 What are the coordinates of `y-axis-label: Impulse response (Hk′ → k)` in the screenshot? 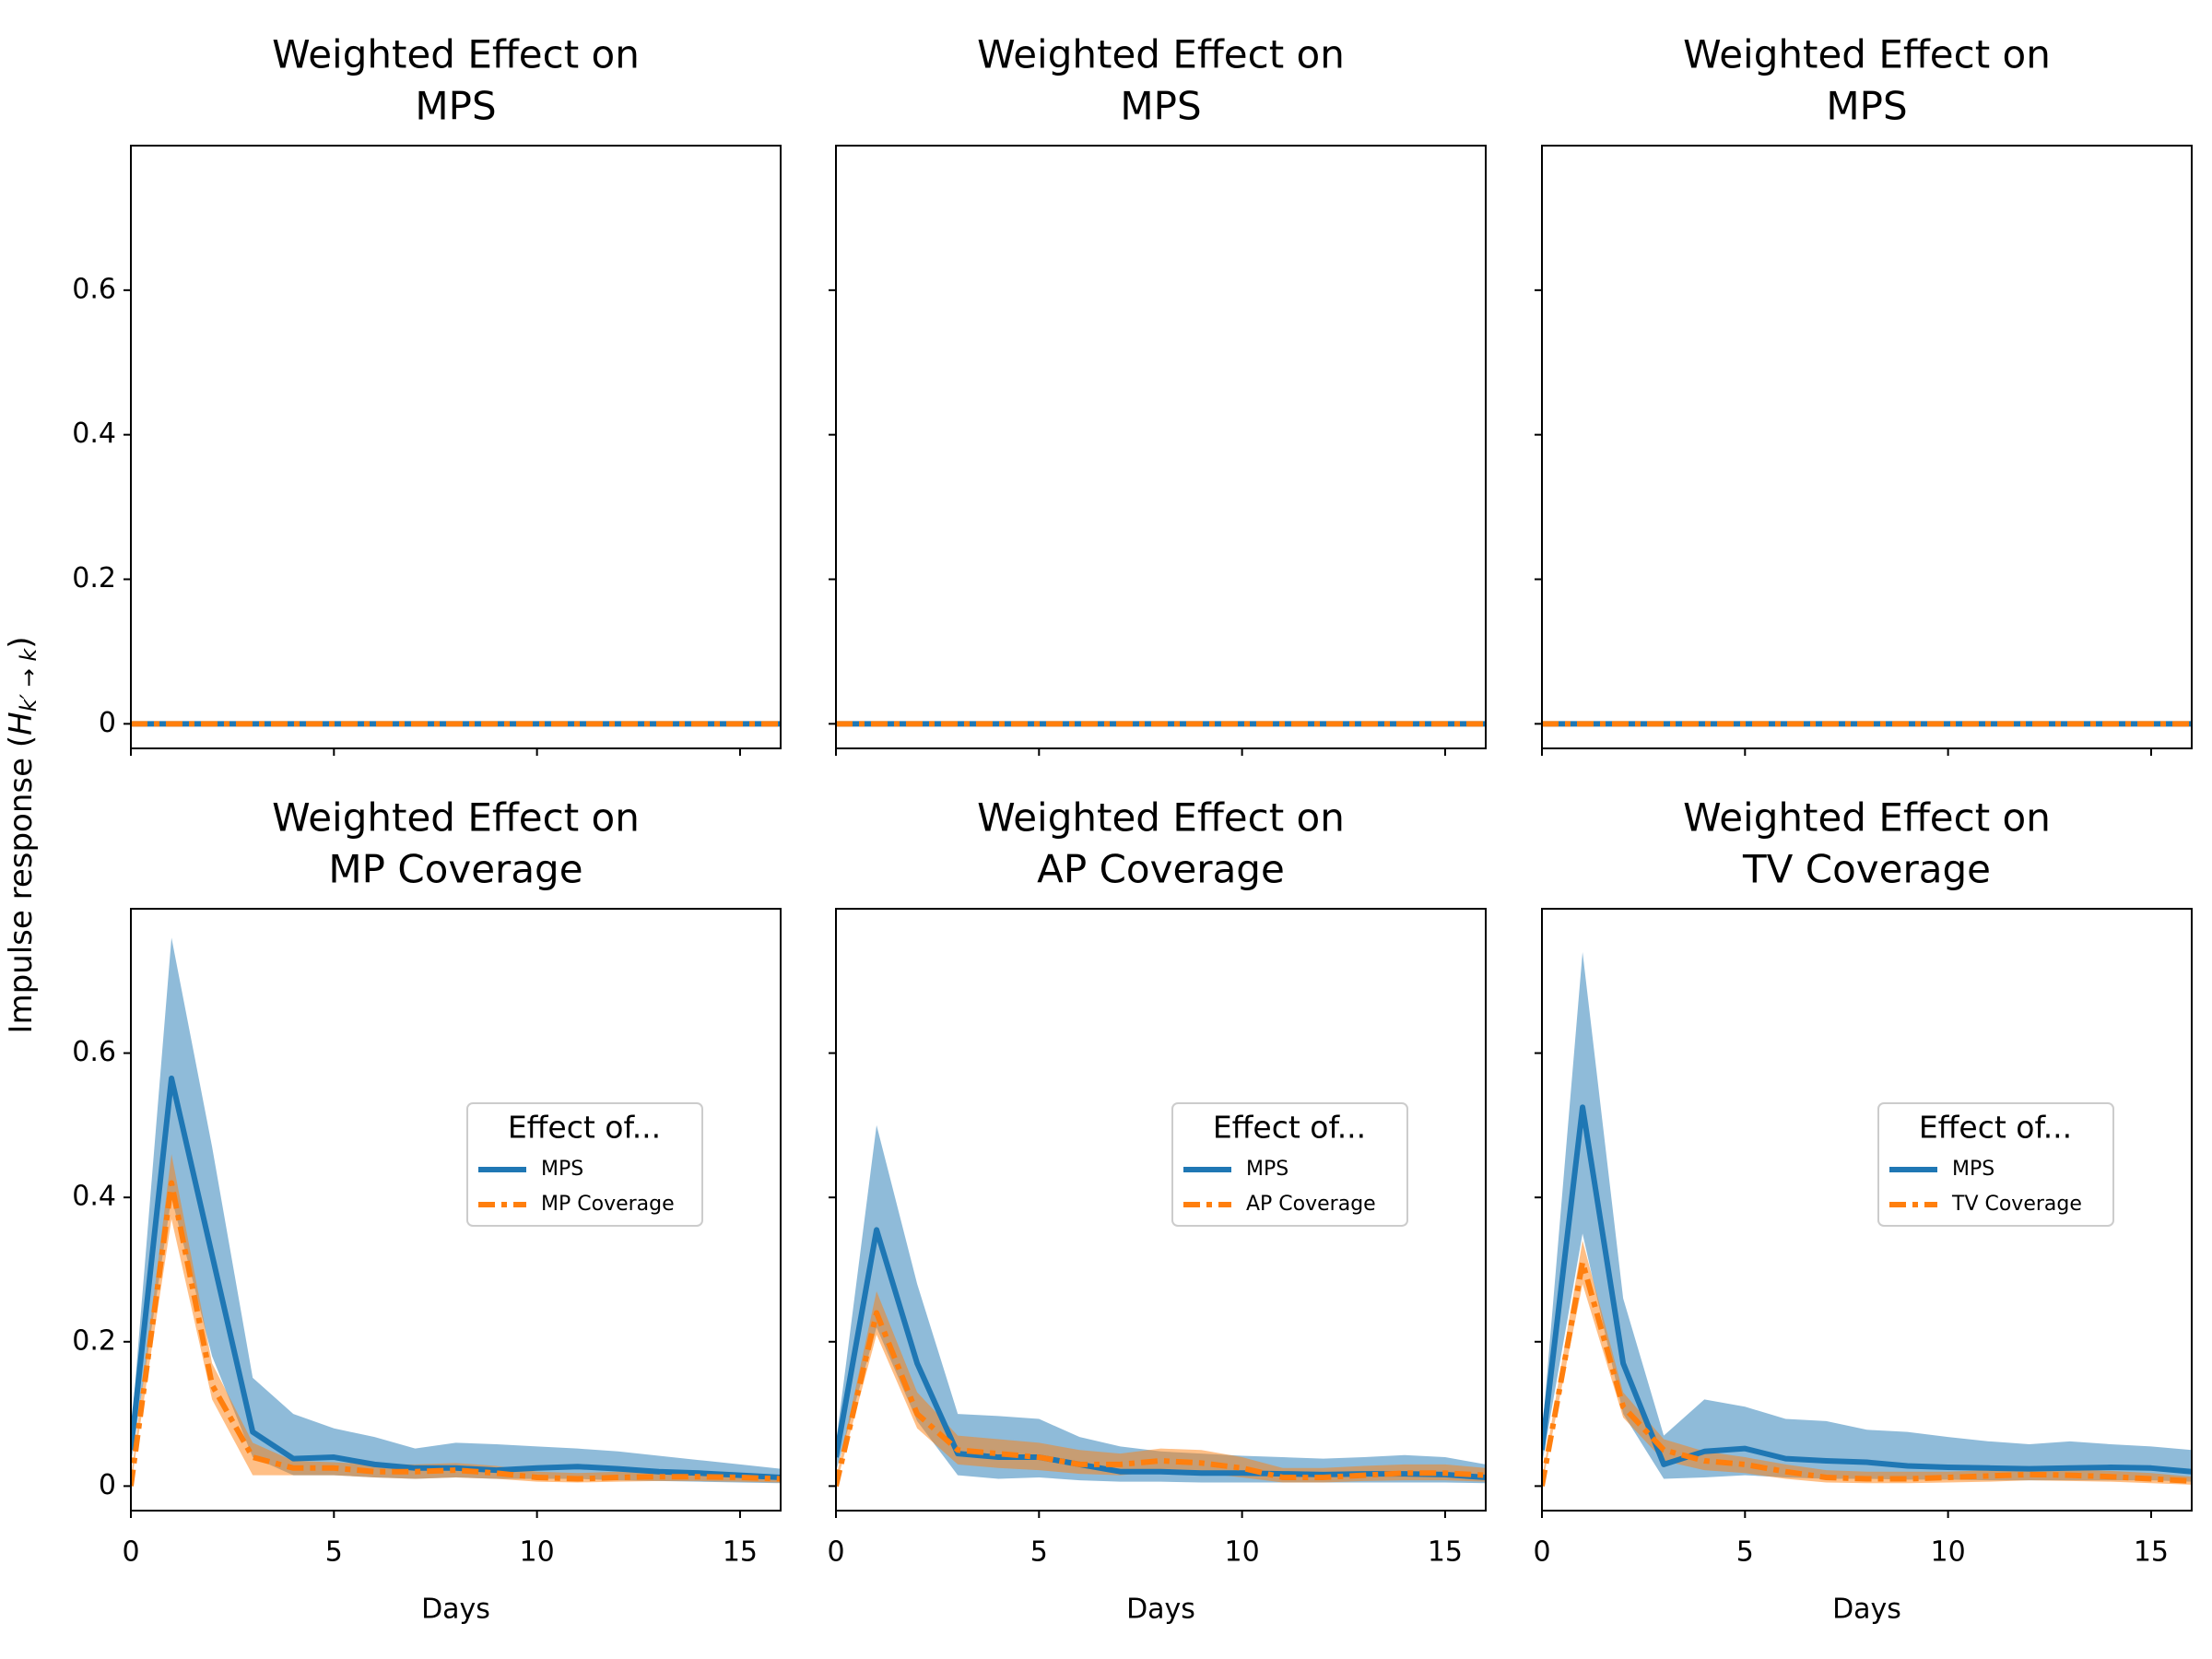 It's located at (22, 834).